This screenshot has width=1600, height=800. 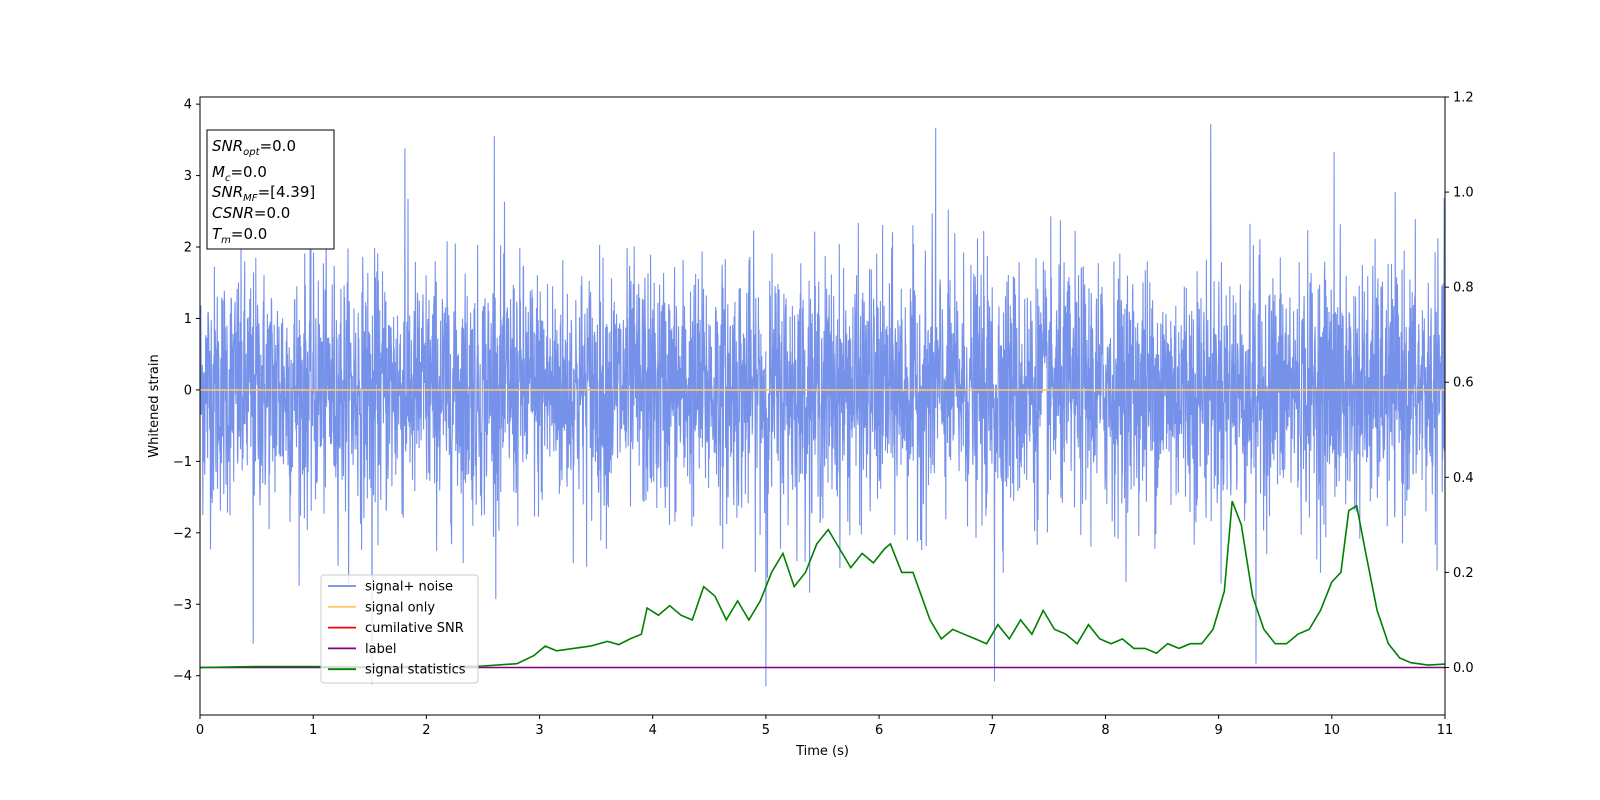 I want to click on y-axis-label: Whitened strain, so click(x=154, y=405).